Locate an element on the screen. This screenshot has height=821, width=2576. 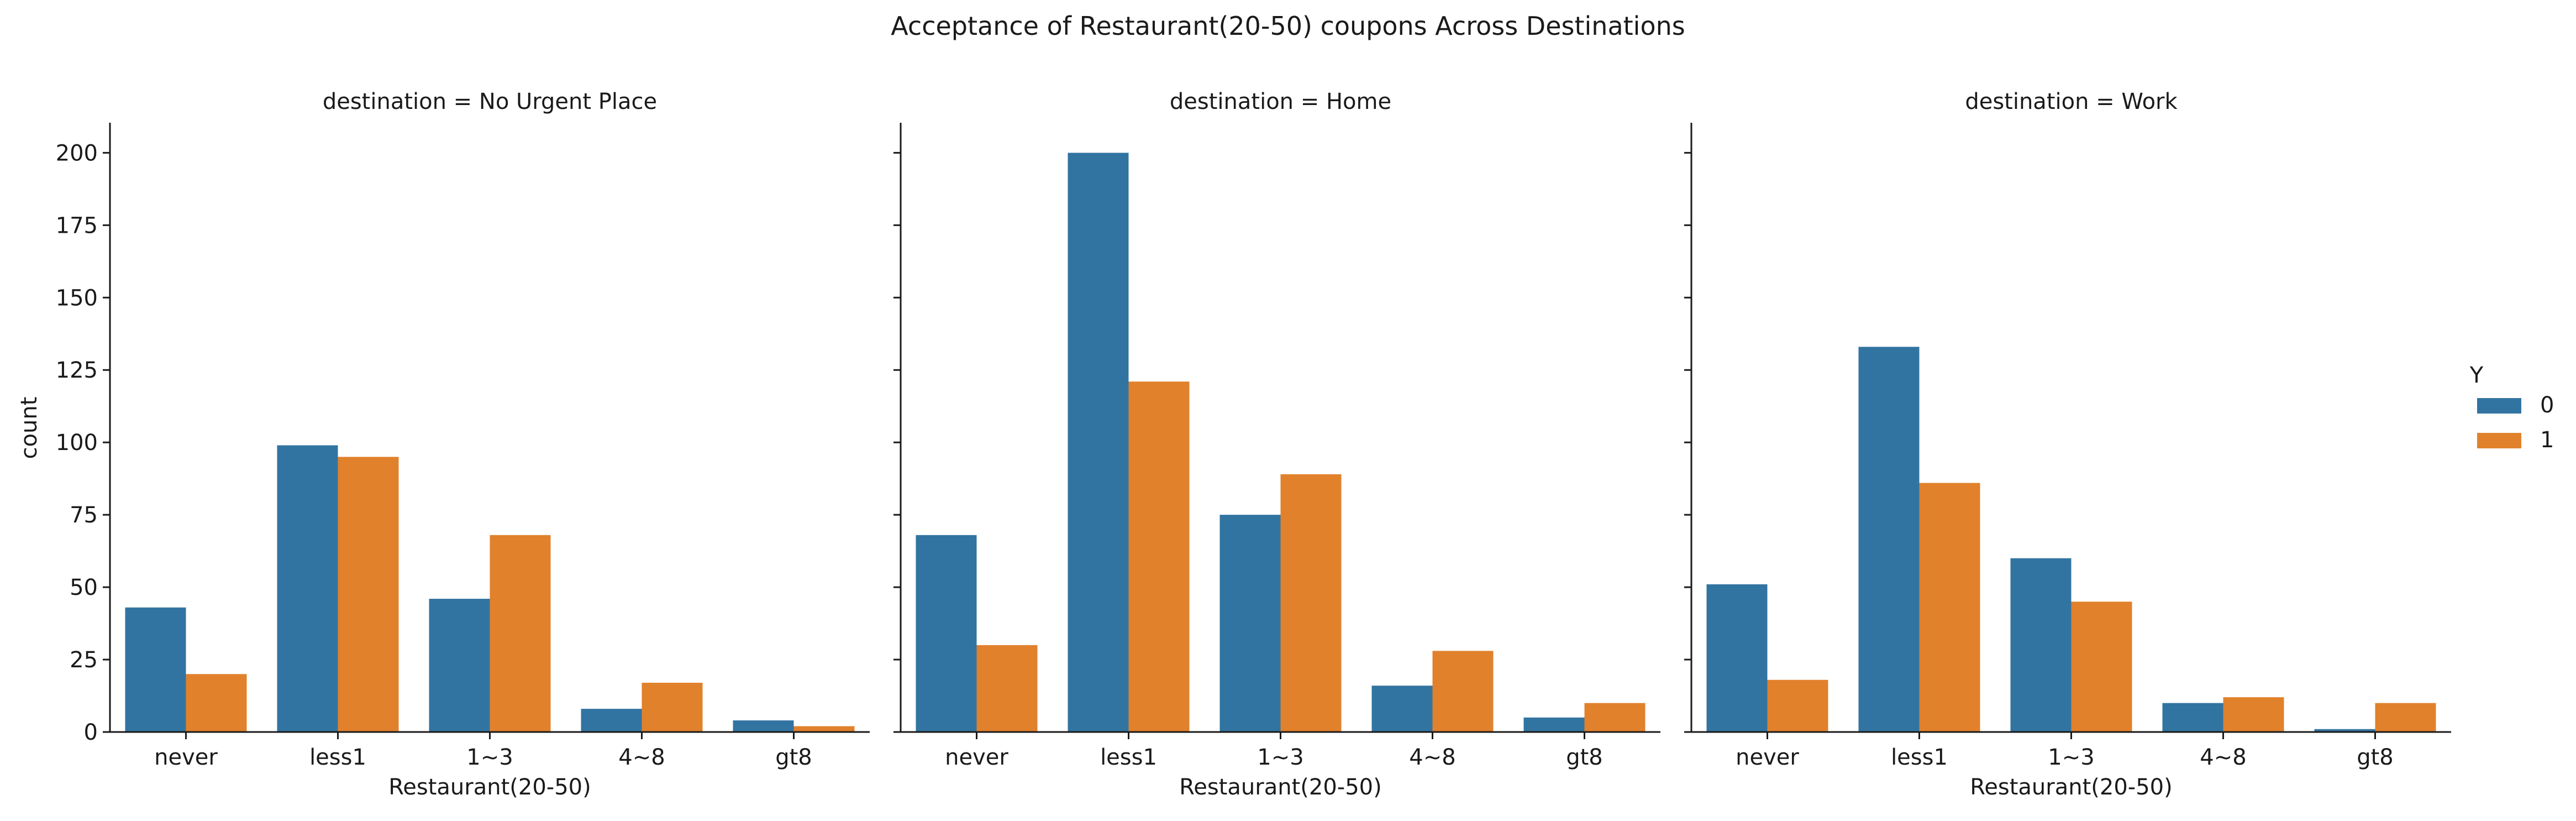
y-tick-label: 125 is located at coordinates (77, 370).